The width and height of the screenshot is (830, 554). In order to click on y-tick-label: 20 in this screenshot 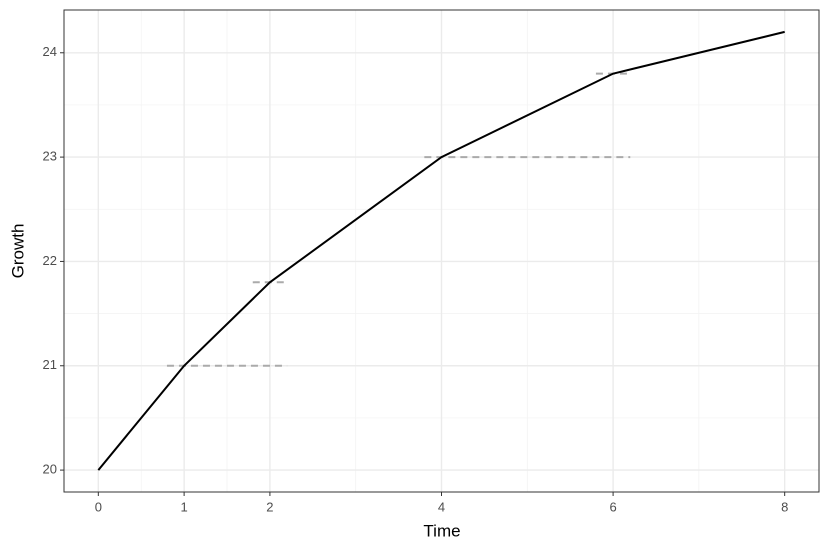, I will do `click(50, 469)`.